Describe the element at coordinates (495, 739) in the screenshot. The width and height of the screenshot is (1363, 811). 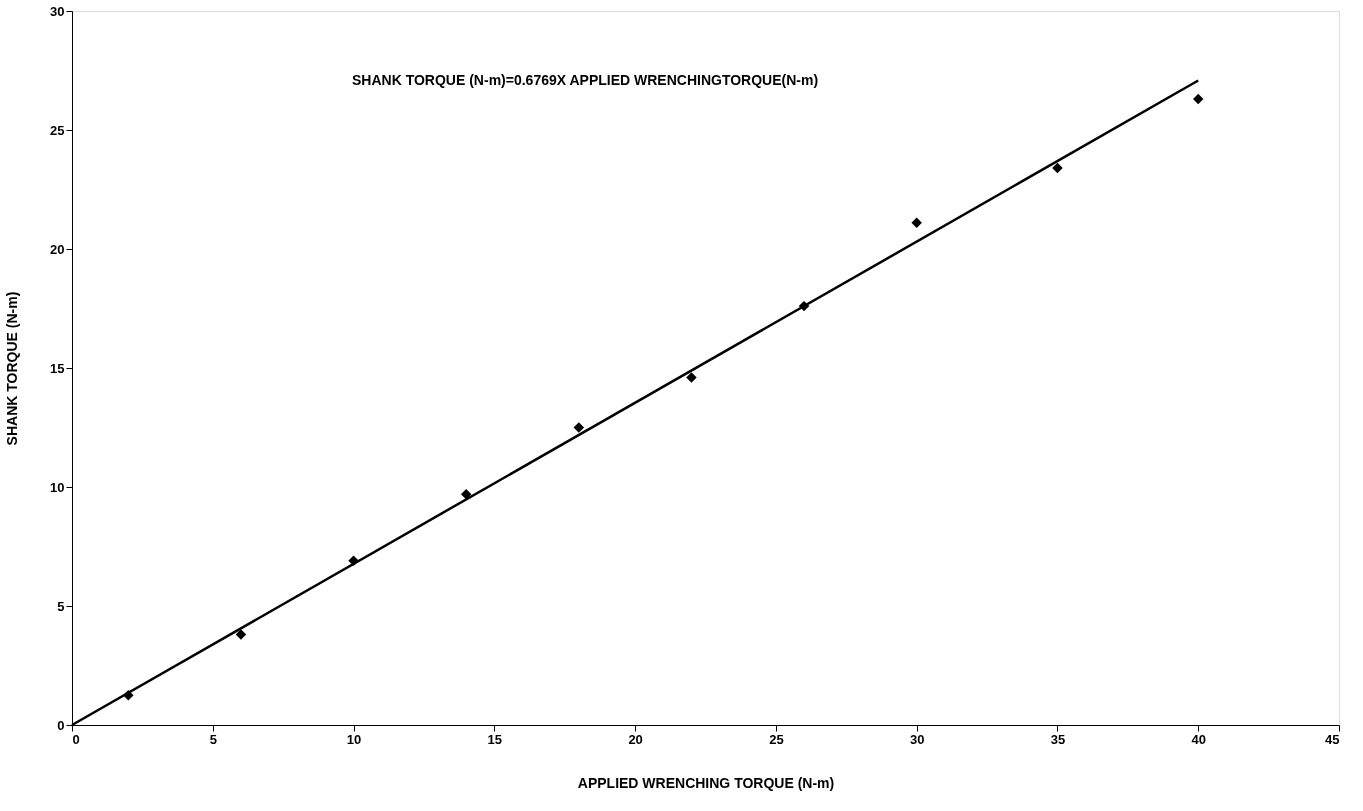
I see `x-tick-label: 15` at that location.